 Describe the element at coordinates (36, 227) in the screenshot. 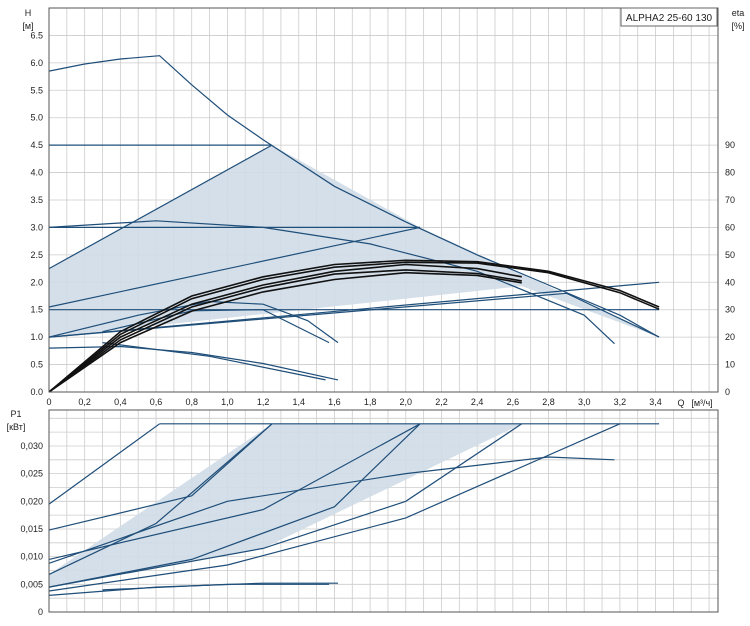

I see `y-tick-label: 3.0` at that location.